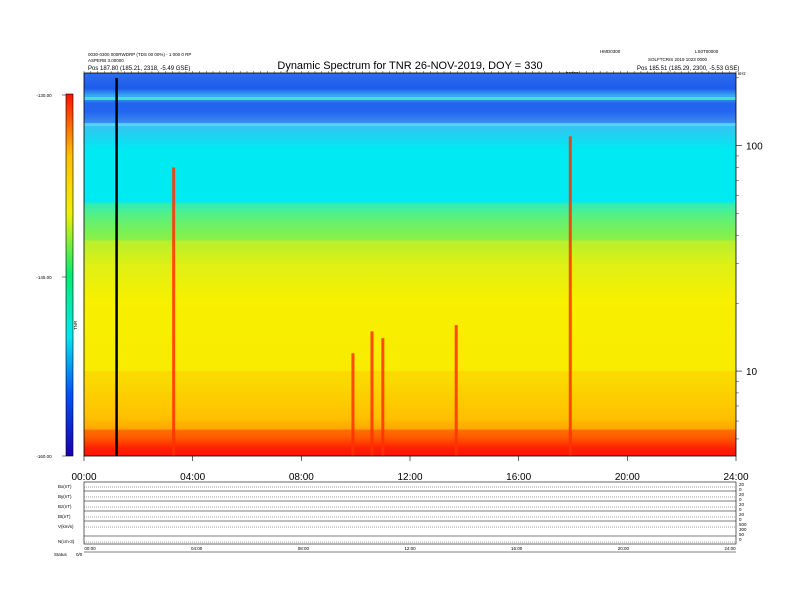 The height and width of the screenshot is (612, 792). What do you see at coordinates (517, 548) in the screenshot?
I see `lower-x-tick-4: 16:00` at bounding box center [517, 548].